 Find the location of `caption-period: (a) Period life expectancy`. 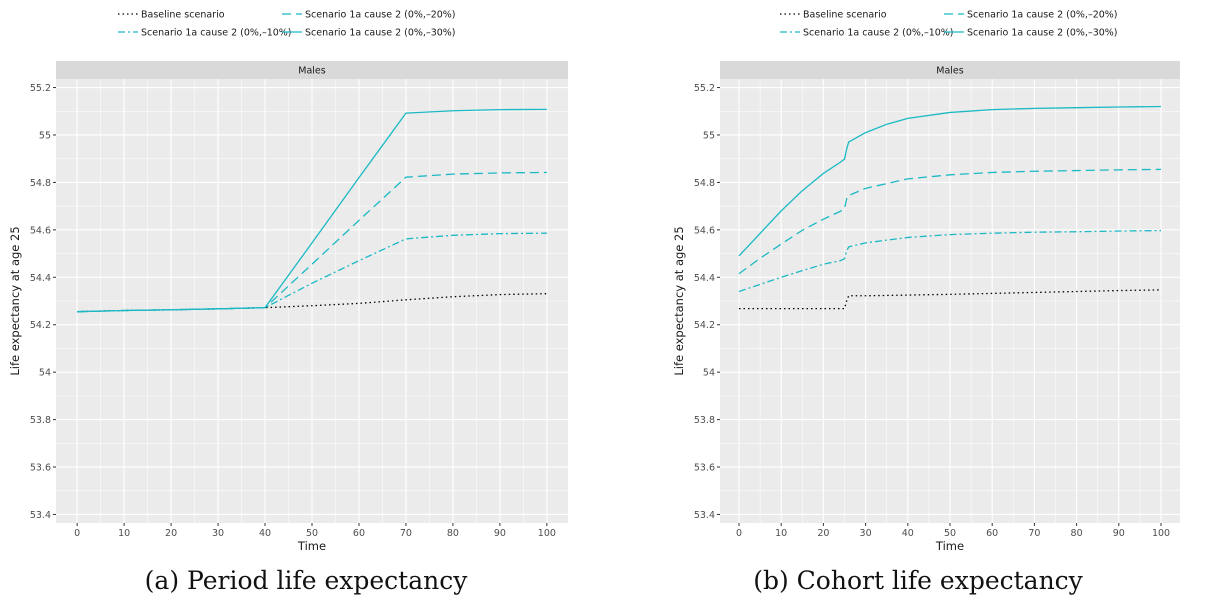

caption-period: (a) Period life expectancy is located at coordinates (306, 580).